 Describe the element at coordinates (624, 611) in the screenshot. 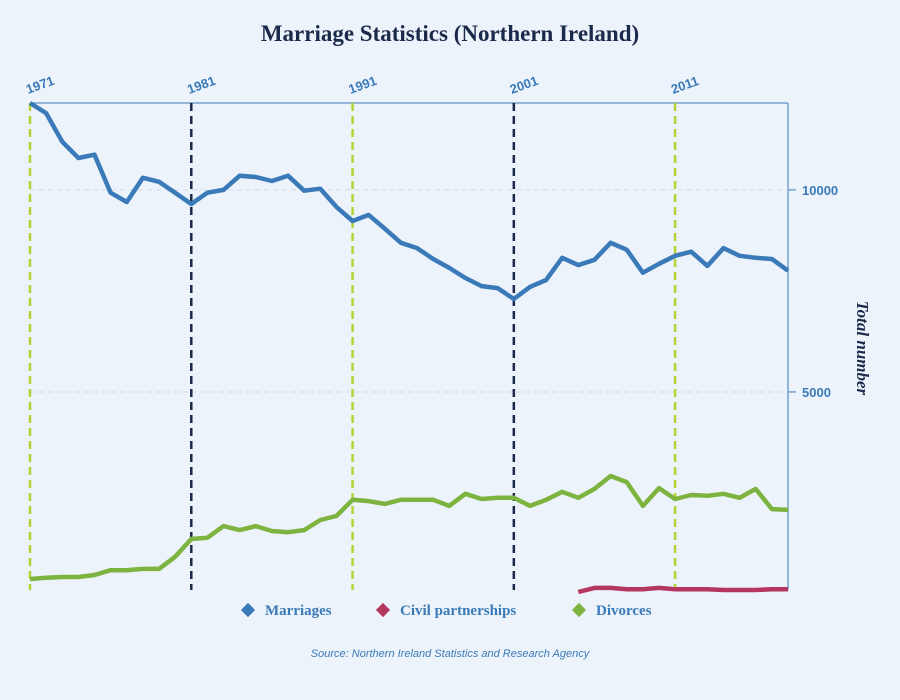

I see `legend-label: Divorces` at that location.